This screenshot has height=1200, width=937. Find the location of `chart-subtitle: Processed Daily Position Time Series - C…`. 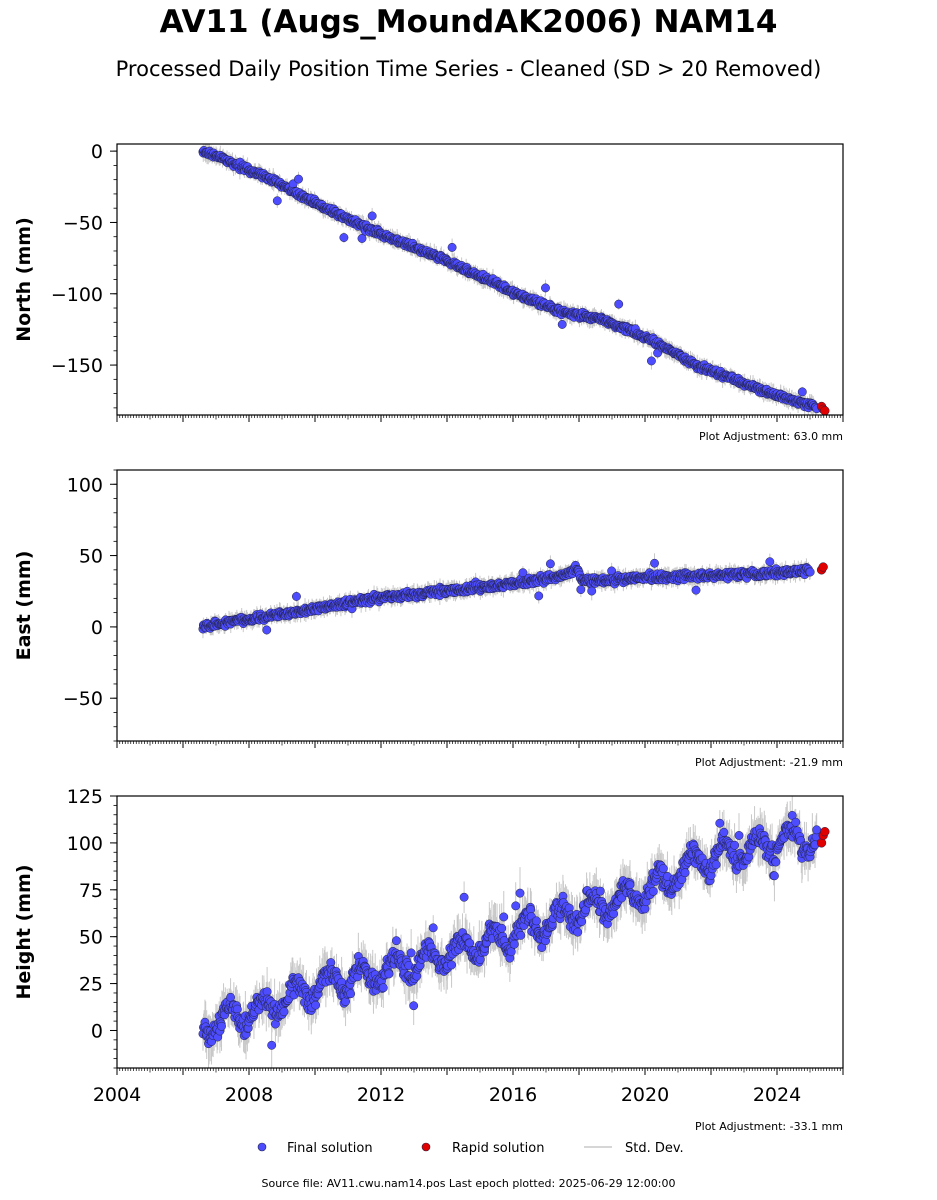

chart-subtitle: Processed Daily Position Time Series - C… is located at coordinates (468, 69).